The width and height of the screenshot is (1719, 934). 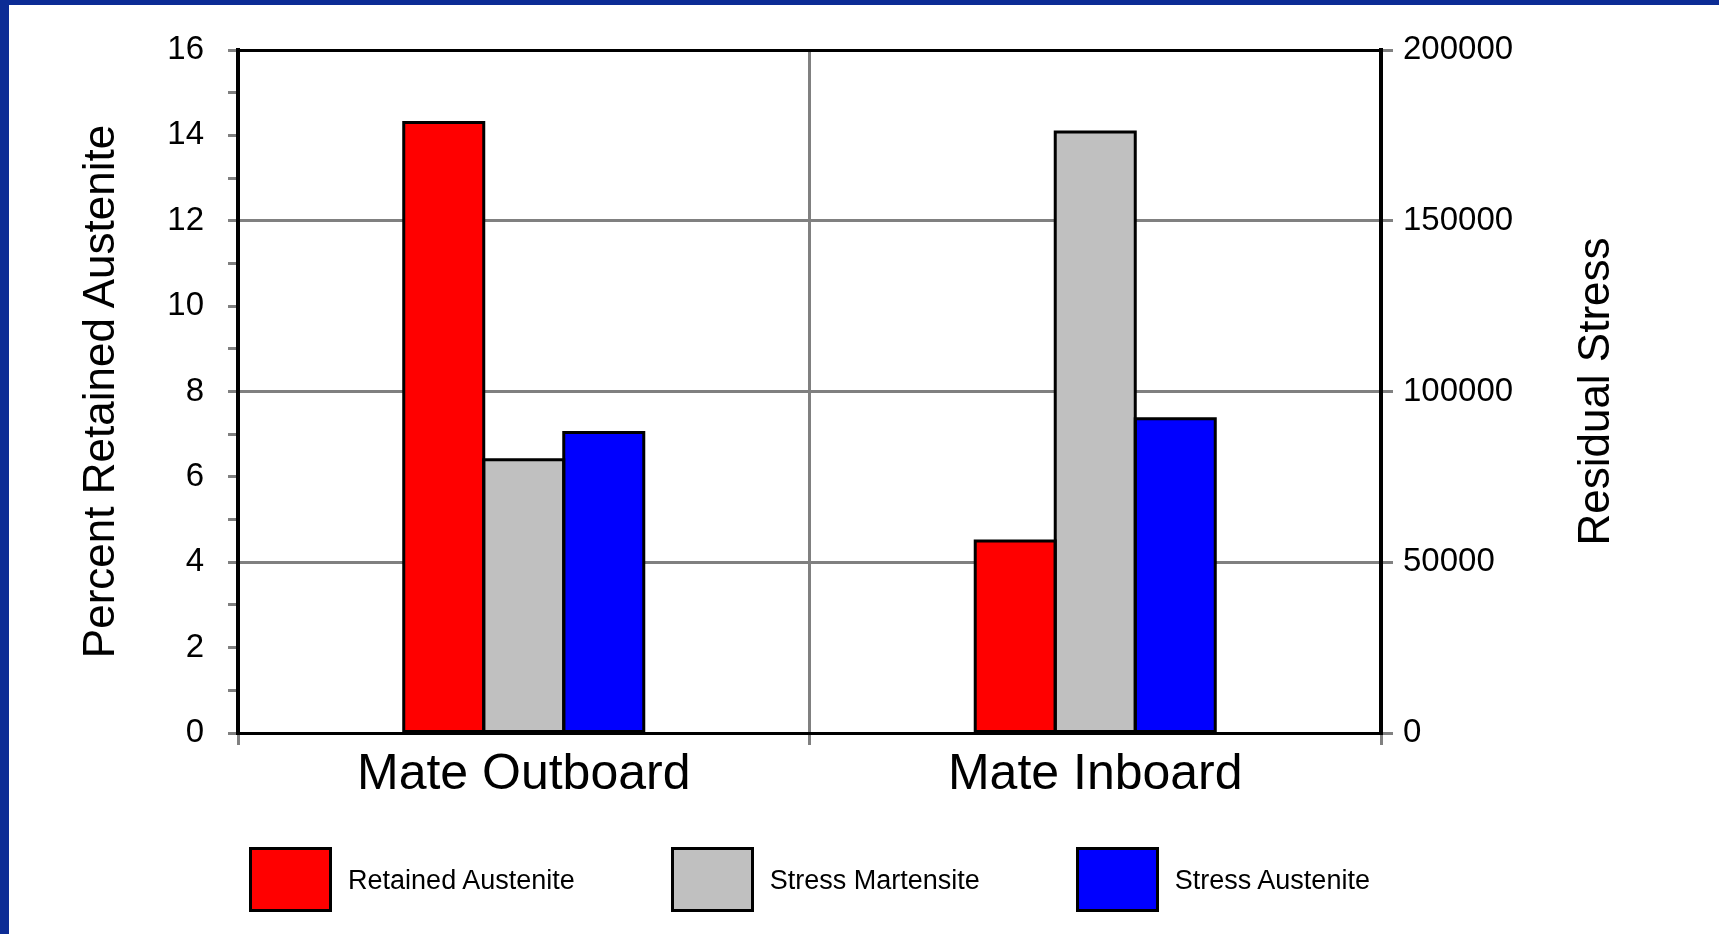 I want to click on y2-tick-label: 200000, so click(x=1458, y=48).